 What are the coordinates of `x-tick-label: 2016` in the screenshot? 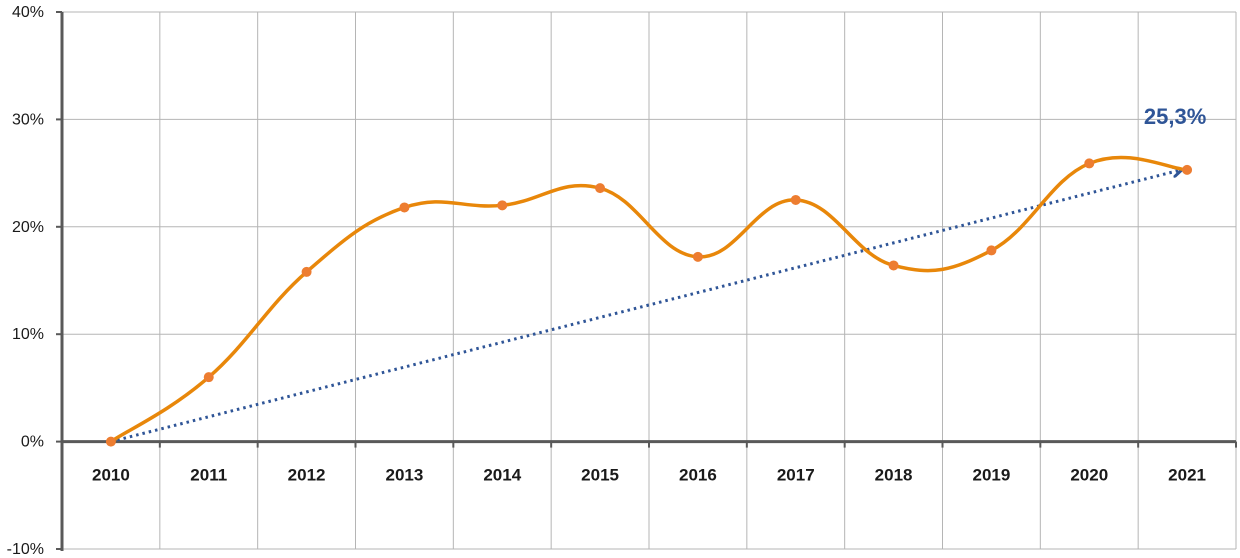 It's located at (698, 475).